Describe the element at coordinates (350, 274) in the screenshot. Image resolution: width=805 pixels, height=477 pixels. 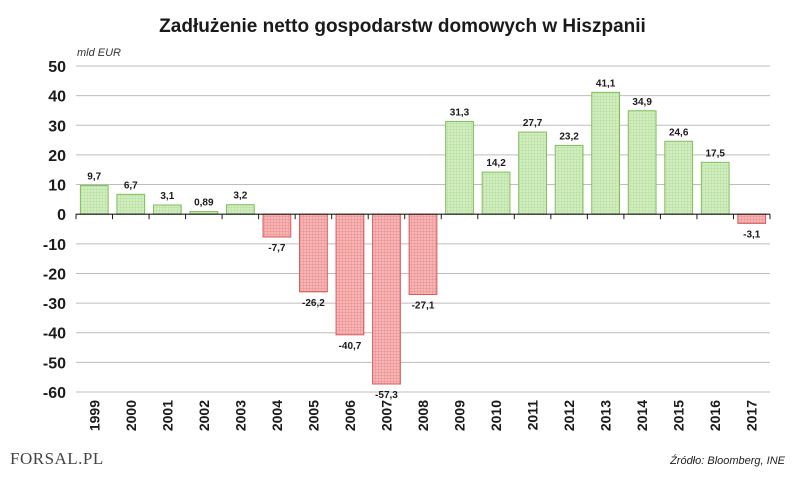
I see `bar-2006` at that location.